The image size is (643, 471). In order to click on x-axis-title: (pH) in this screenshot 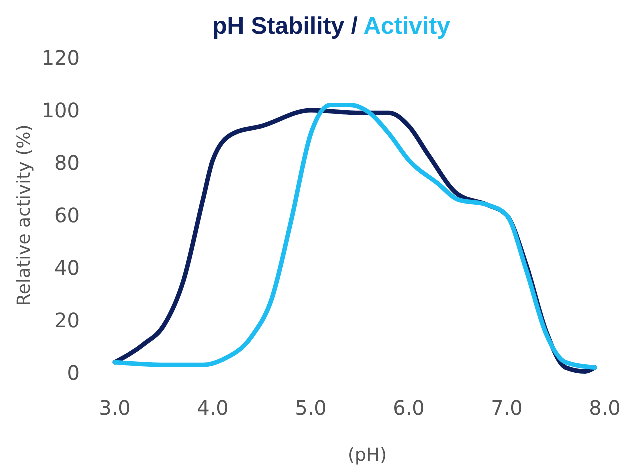, I will do `click(368, 455)`.